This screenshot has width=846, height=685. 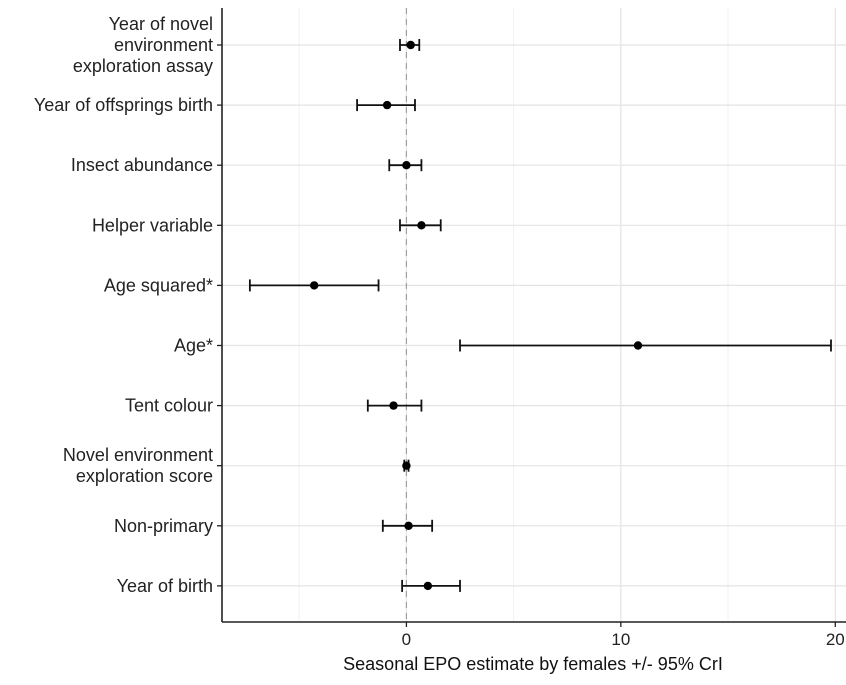 What do you see at coordinates (138, 455) in the screenshot?
I see `row-label: Novel environment` at bounding box center [138, 455].